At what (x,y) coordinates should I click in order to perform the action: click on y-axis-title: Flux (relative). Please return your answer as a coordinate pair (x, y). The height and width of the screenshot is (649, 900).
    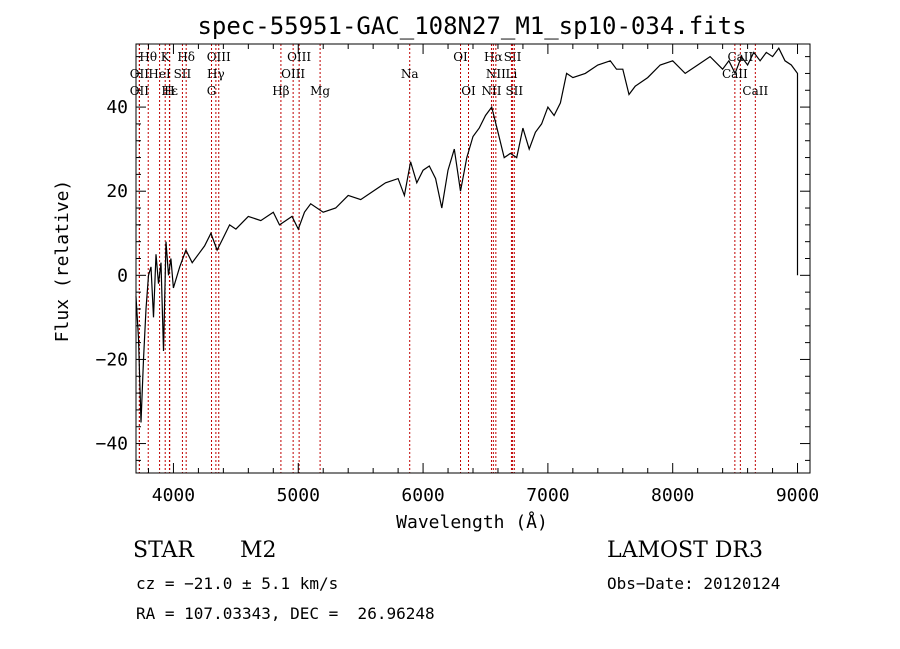
    Looking at the image, I should click on (62, 261).